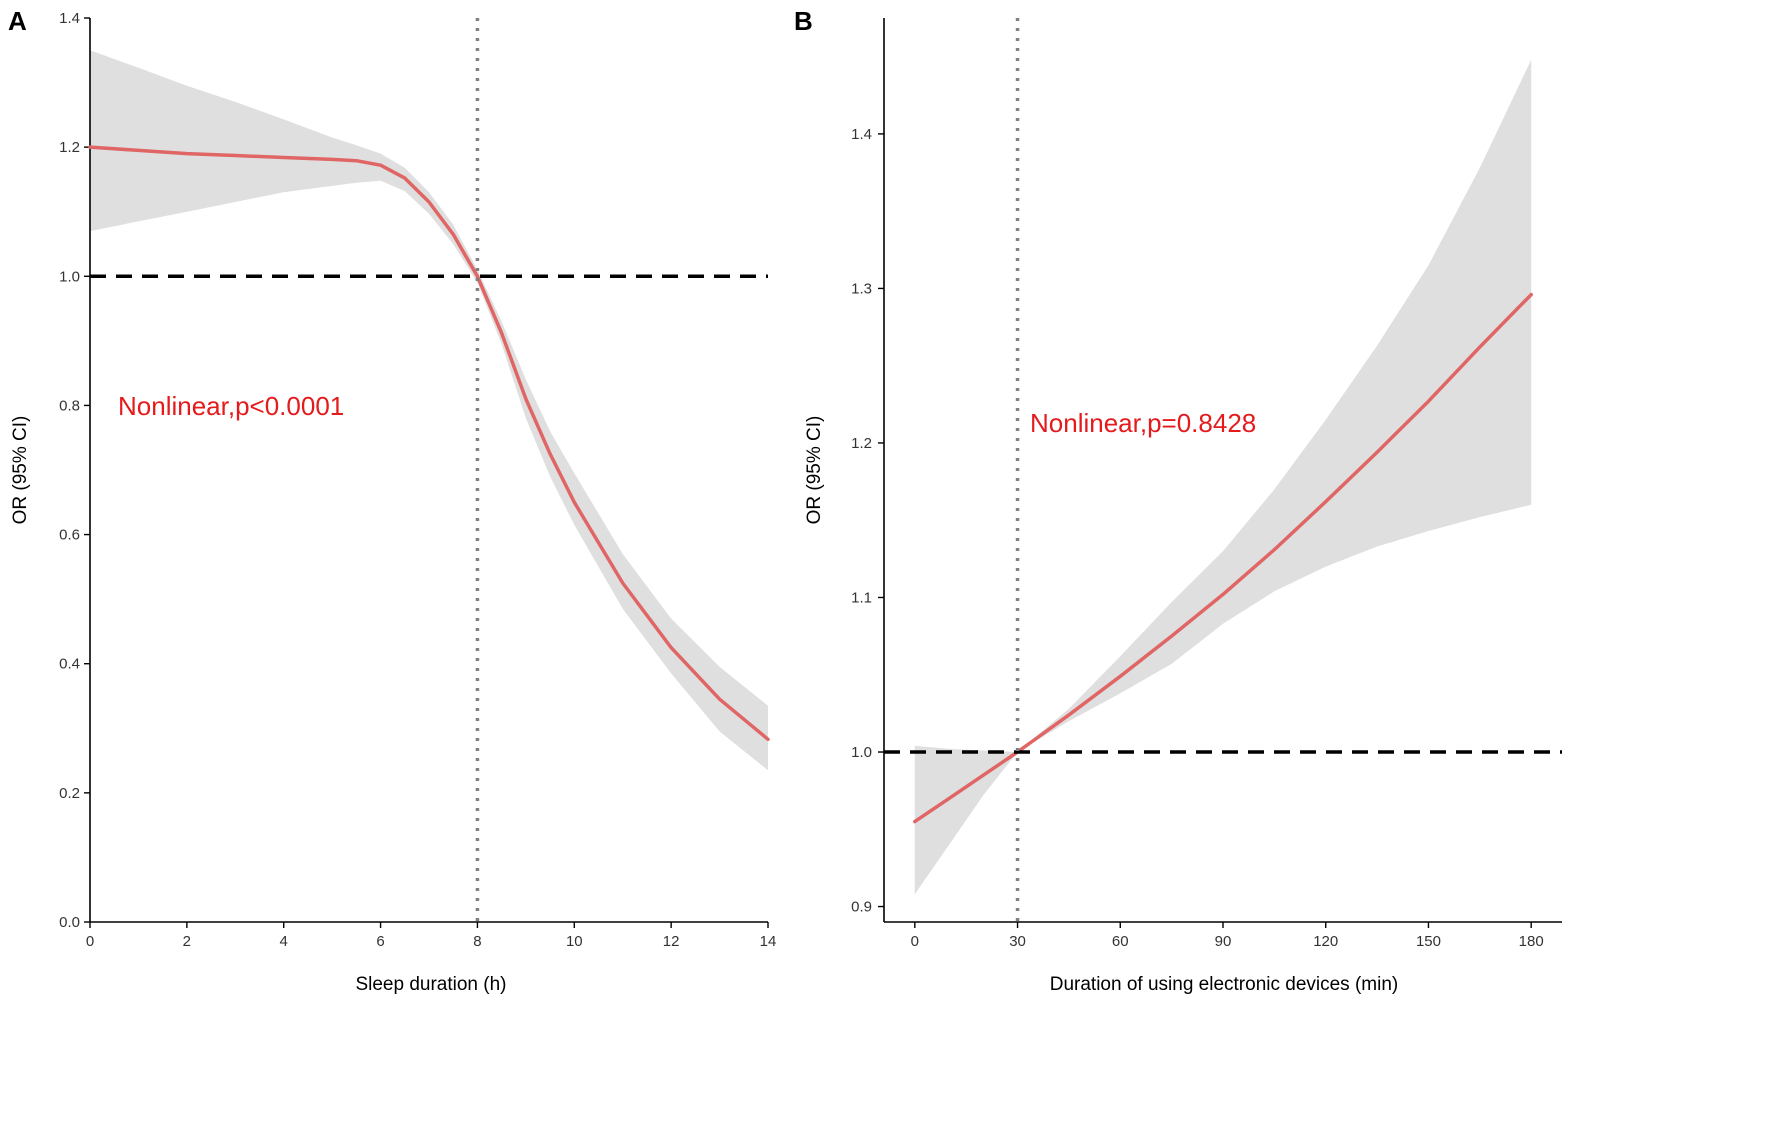 The width and height of the screenshot is (1772, 1130). Describe the element at coordinates (671, 941) in the screenshot. I see `x-tick-label: 12` at that location.